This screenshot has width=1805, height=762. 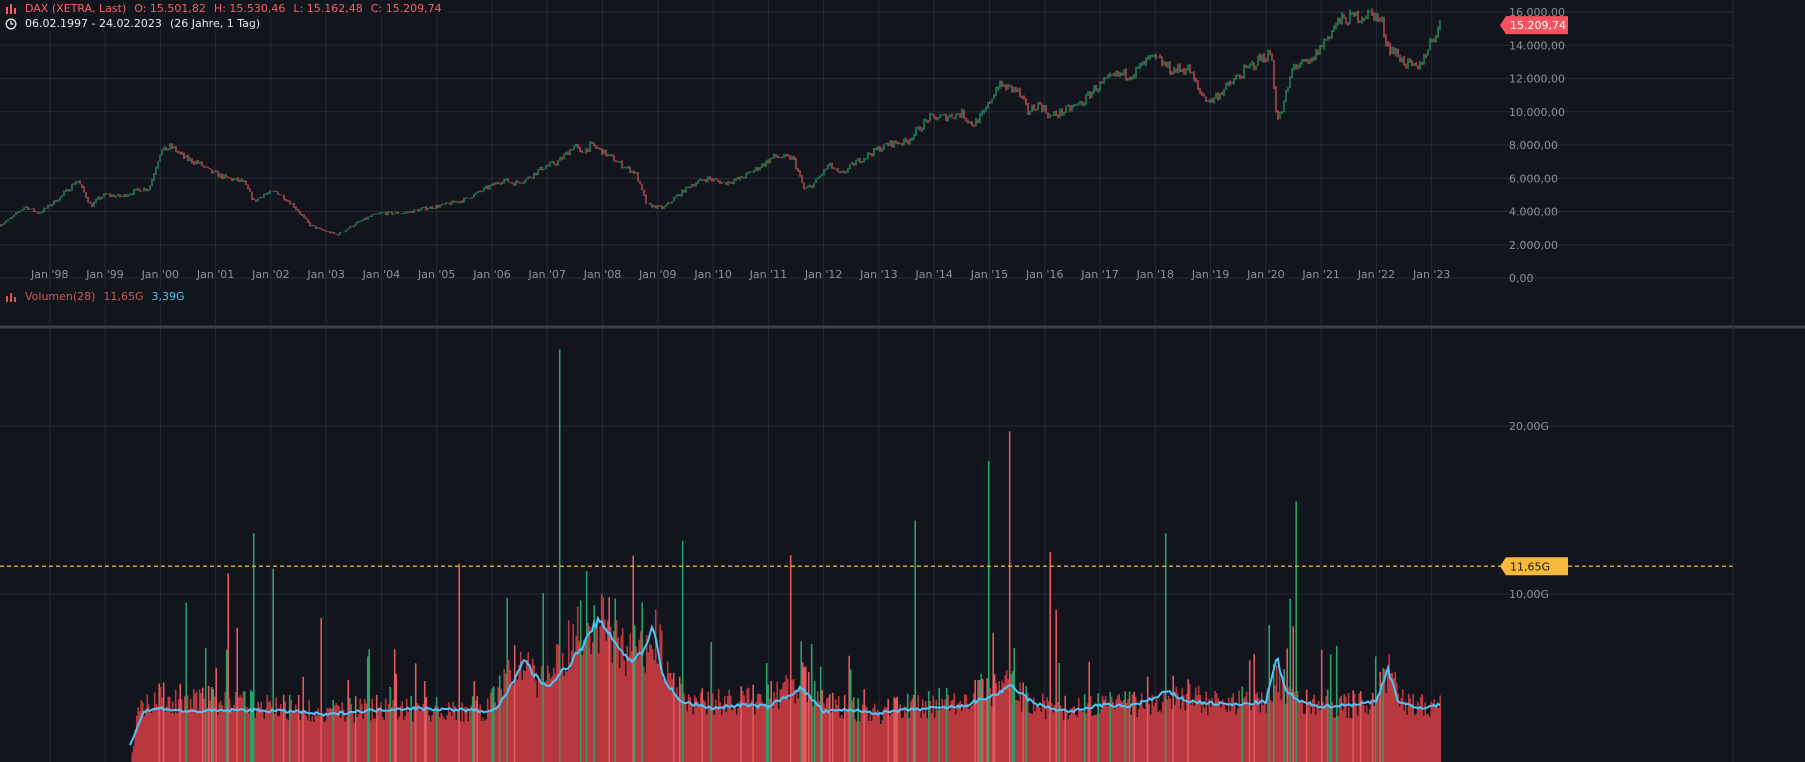 What do you see at coordinates (60, 296) in the screenshot?
I see `volume-indicator-name: Volumen(28)` at bounding box center [60, 296].